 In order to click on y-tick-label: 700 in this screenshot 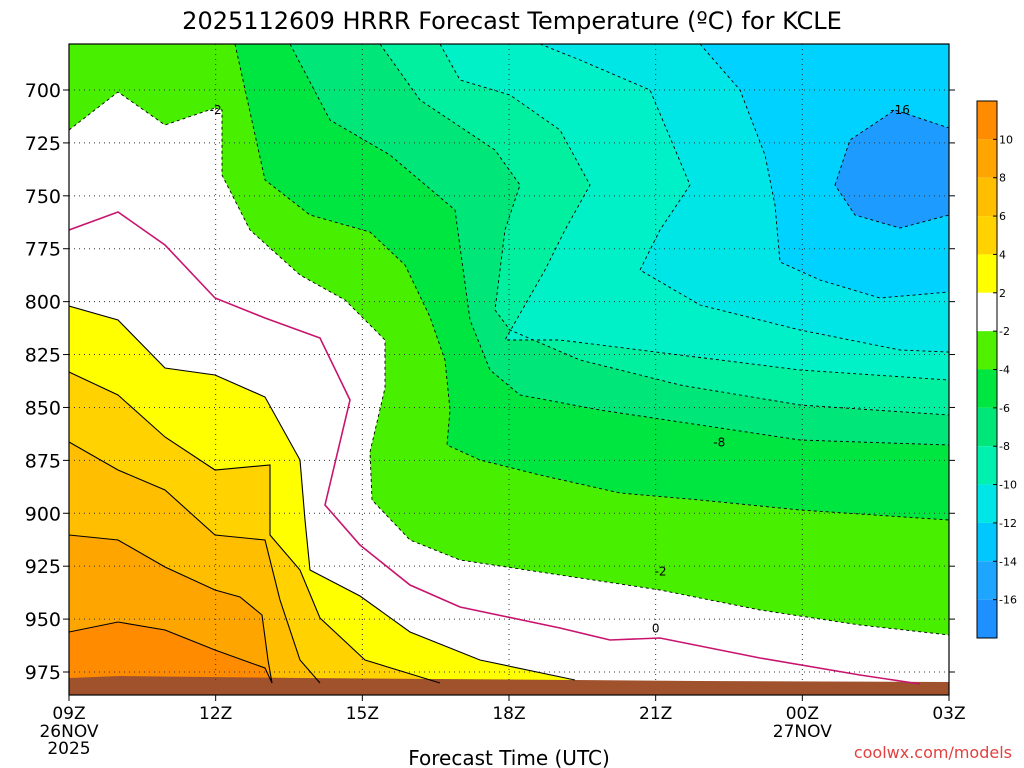, I will do `click(43, 91)`.